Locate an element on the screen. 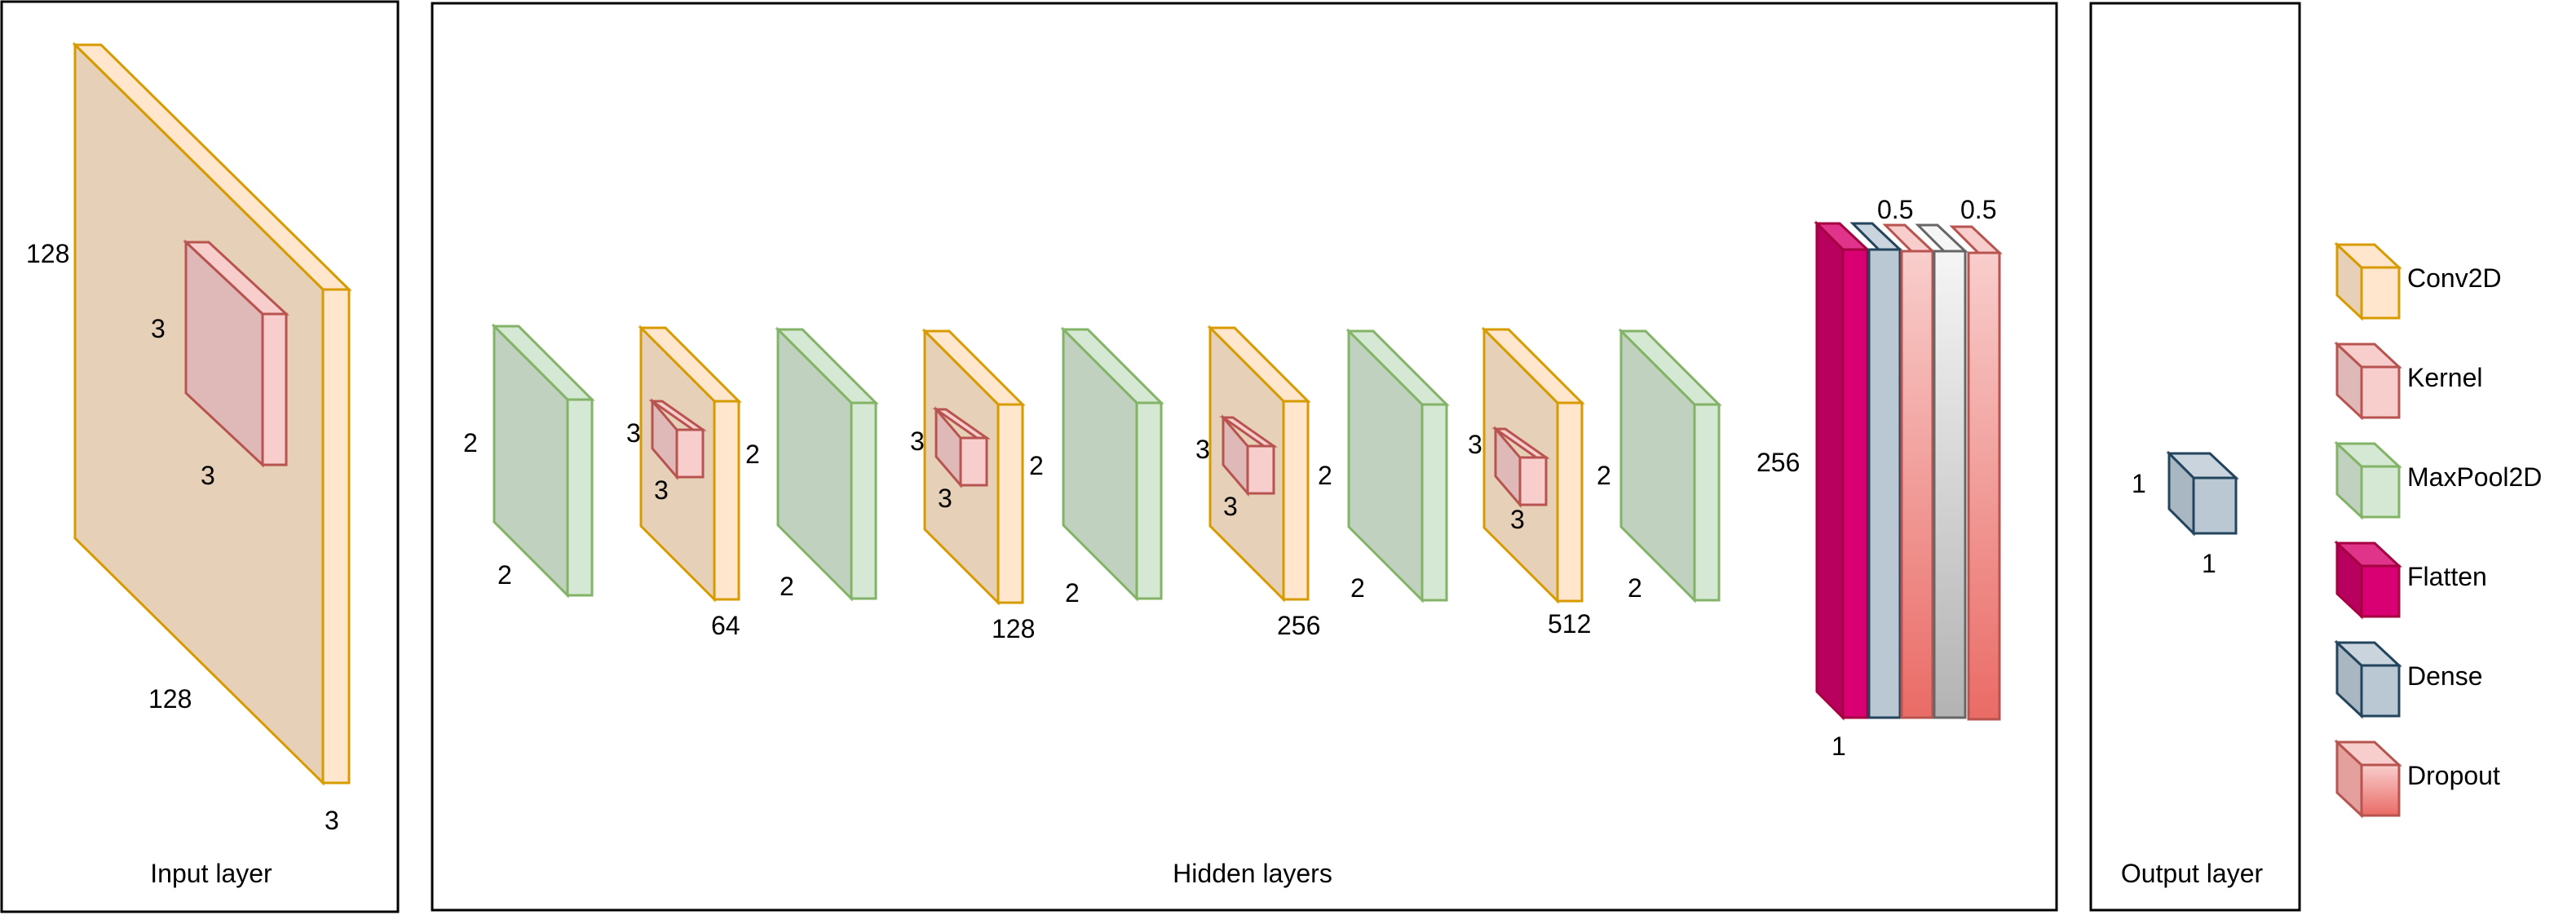 Image resolution: width=2576 pixels, height=915 pixels. conv-3-kernel is located at coordinates (1248, 455).